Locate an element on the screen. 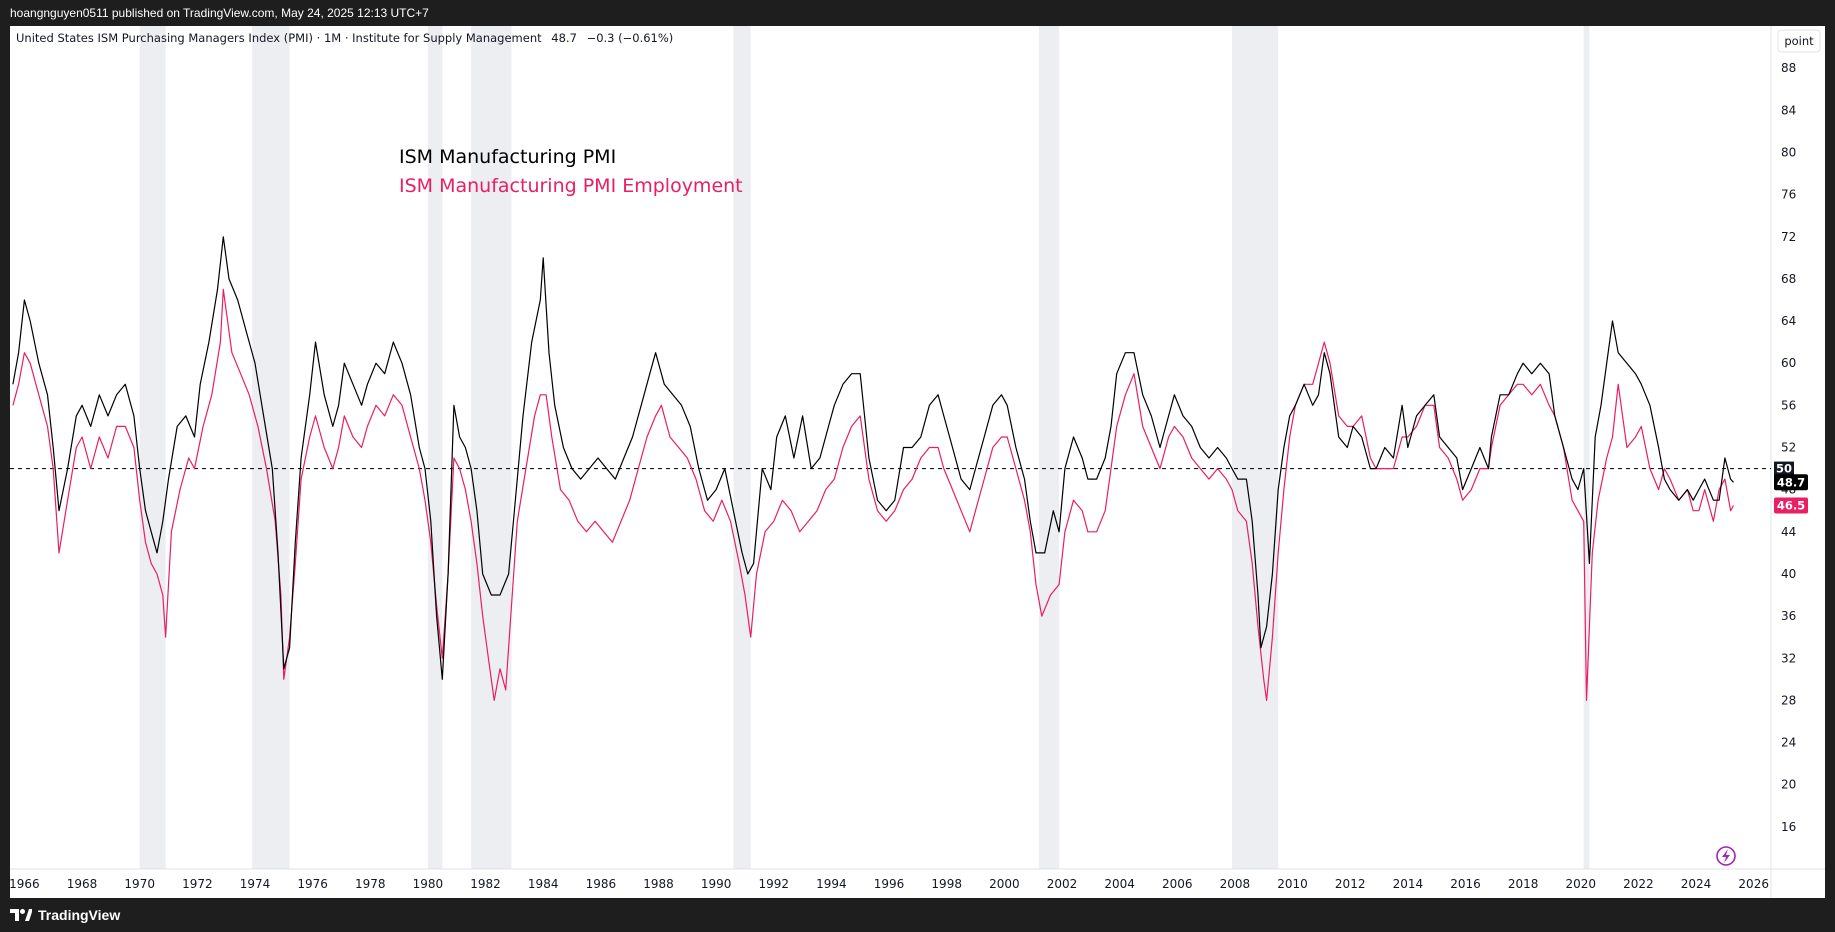 This screenshot has height=932, width=1835. price-scale-ticks: 16202428323640444852566064687276808488 is located at coordinates (1788, 447).